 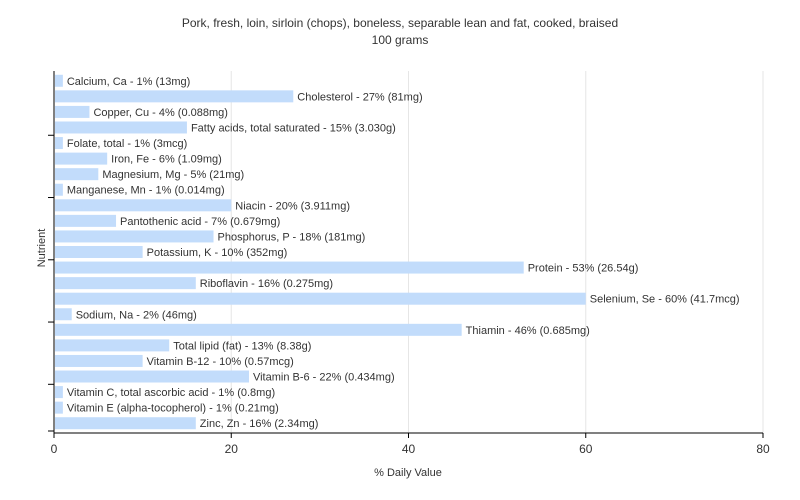 What do you see at coordinates (259, 424) in the screenshot?
I see `bar-label: Zinc, Zn - 16% (2.34mg)` at bounding box center [259, 424].